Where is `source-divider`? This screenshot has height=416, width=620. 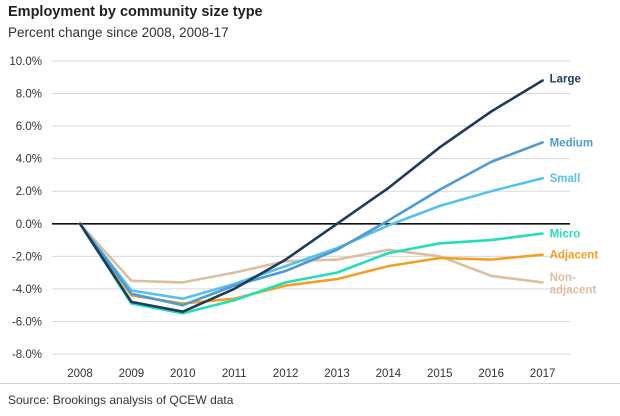
source-divider is located at coordinates (310, 383).